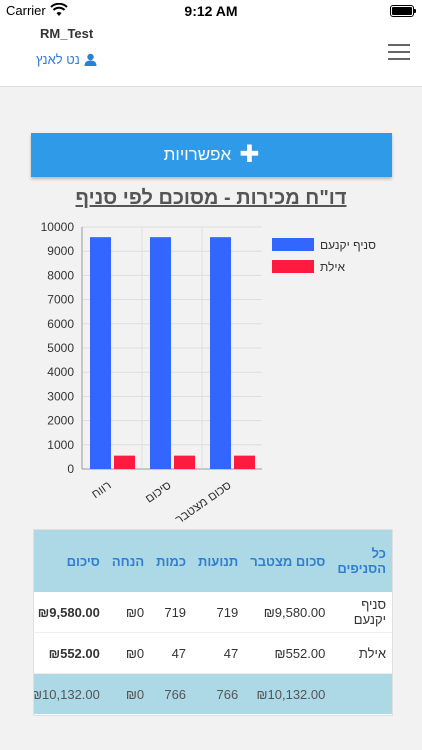  I want to click on header-quantity: כמות, so click(171, 561).